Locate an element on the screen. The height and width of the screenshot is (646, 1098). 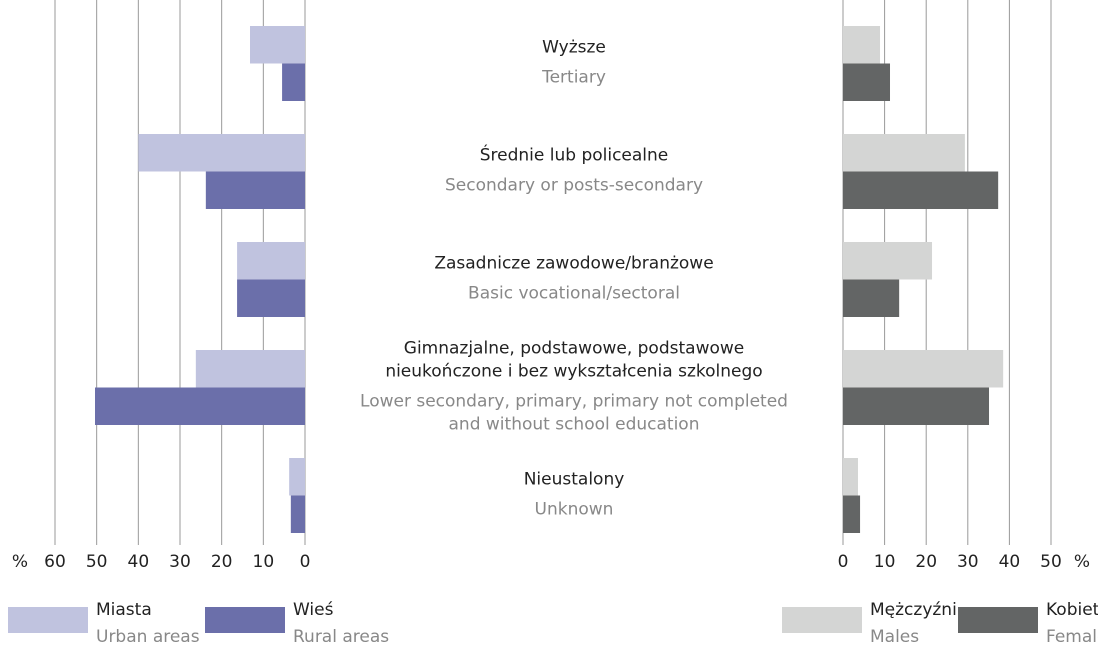
category-label: Wyższe is located at coordinates (574, 48).